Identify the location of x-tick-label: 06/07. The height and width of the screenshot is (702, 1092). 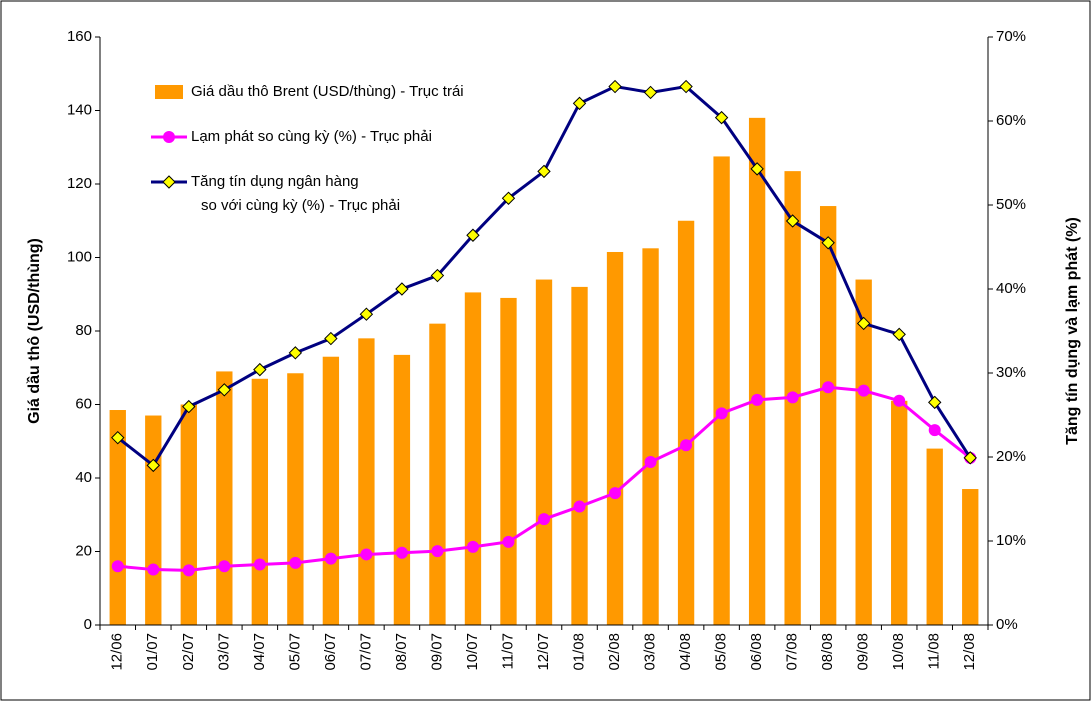
(330, 652).